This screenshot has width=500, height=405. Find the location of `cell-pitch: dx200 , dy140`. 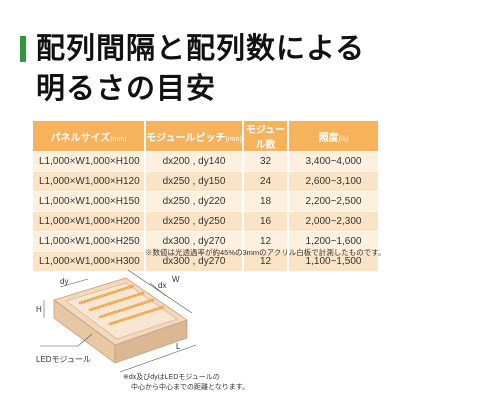

cell-pitch: dx200 , dy140 is located at coordinates (194, 161).